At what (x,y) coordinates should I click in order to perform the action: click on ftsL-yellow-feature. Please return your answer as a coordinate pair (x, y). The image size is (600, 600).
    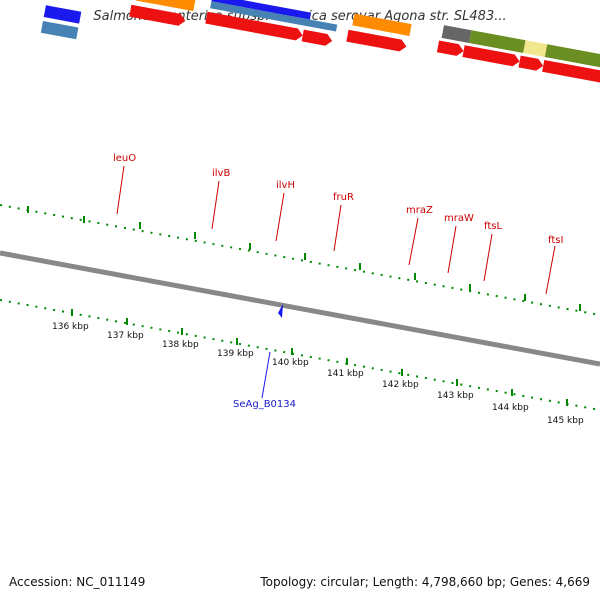
    Looking at the image, I should click on (535, 49).